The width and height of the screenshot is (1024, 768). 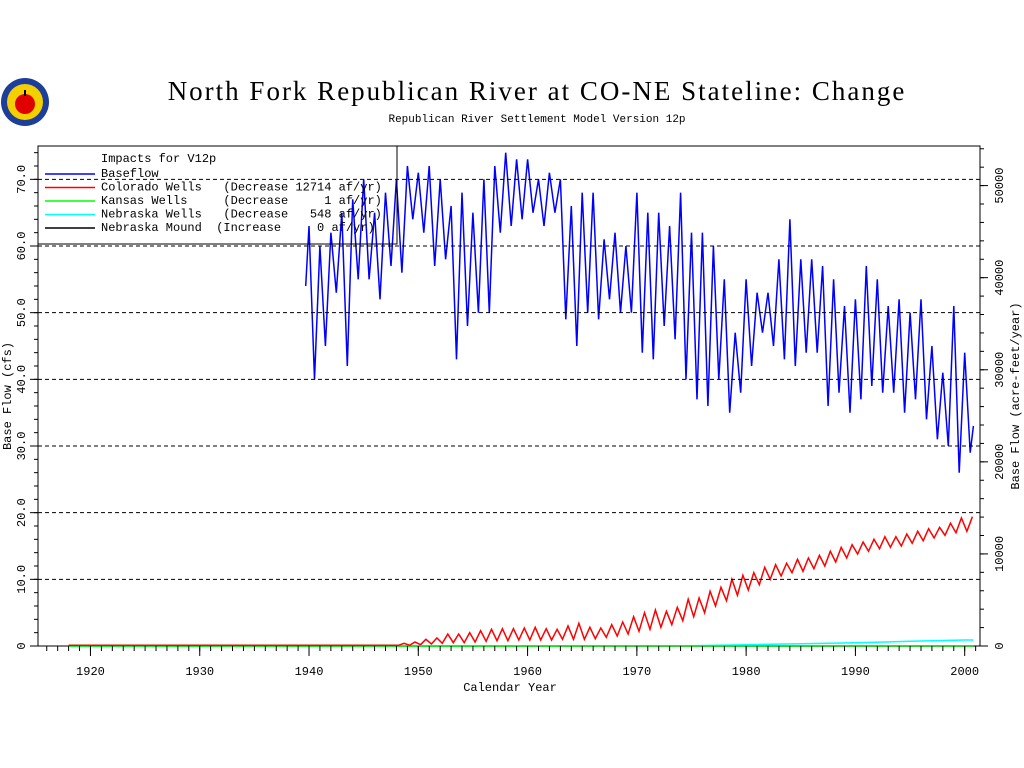 I want to click on y2-tick-label: 0, so click(x=1000, y=645).